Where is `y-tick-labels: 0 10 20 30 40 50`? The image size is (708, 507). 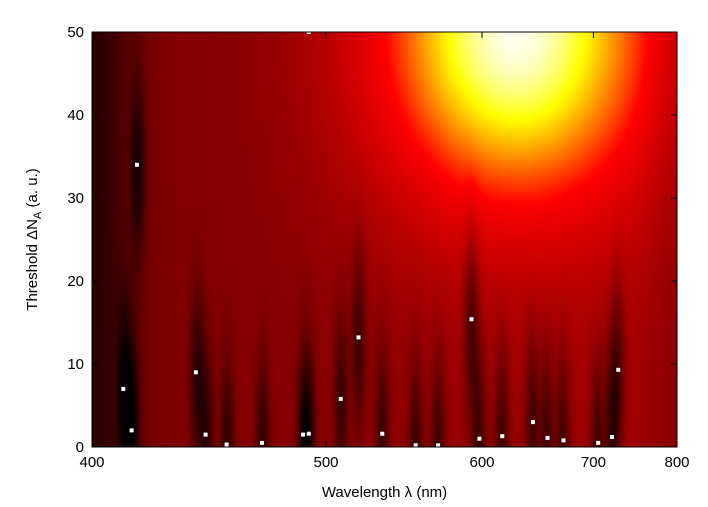 y-tick-labels: 0 10 20 30 40 50 is located at coordinates (75, 240).